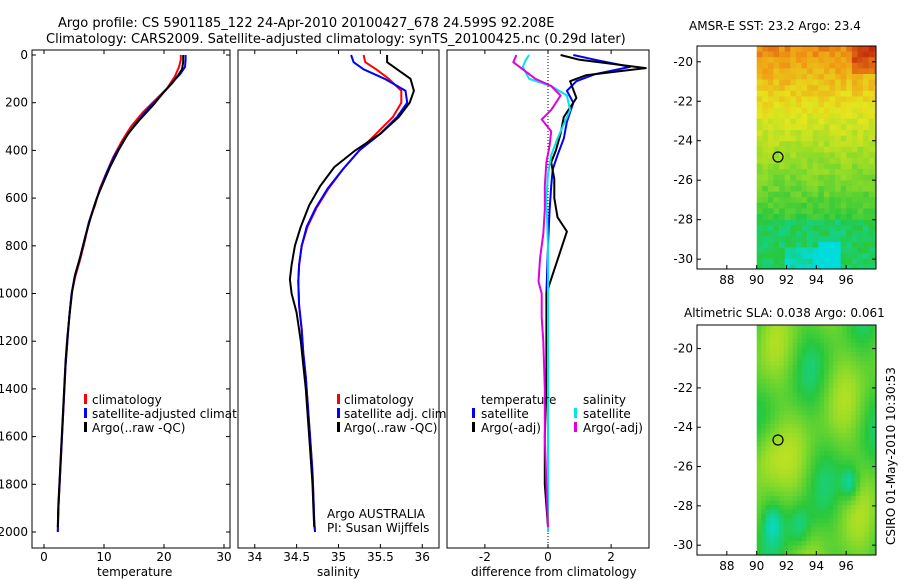 The width and height of the screenshot is (900, 580). What do you see at coordinates (575, 427) in the screenshot?
I see `legend-swatch-sal-argo` at bounding box center [575, 427].